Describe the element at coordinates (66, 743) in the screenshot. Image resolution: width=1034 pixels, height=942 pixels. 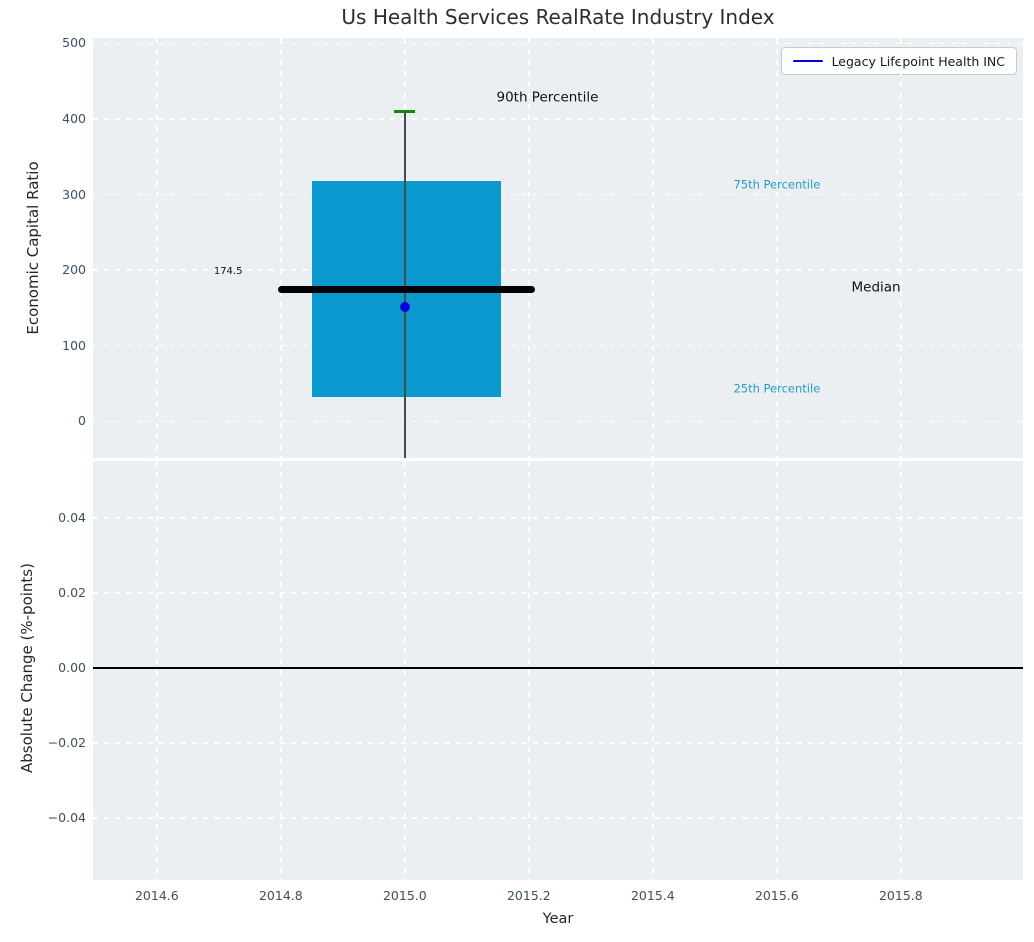
I see `y-tick-label: −0.02` at that location.